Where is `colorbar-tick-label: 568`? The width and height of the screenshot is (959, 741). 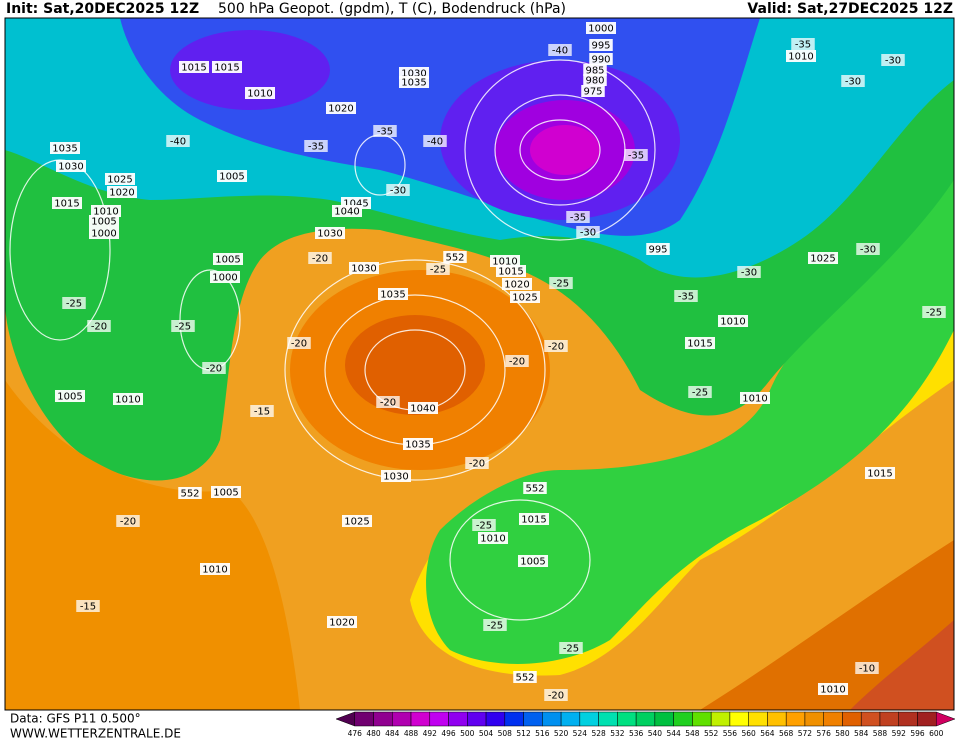
colorbar-tick-label: 568 is located at coordinates (786, 733).